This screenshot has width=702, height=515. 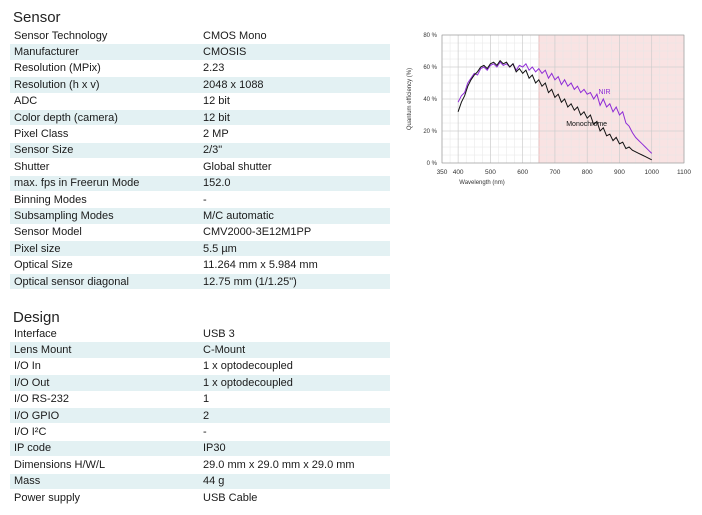 What do you see at coordinates (104, 68) in the screenshot?
I see `sensor-spec-row-label: Resolution (MPix)` at bounding box center [104, 68].